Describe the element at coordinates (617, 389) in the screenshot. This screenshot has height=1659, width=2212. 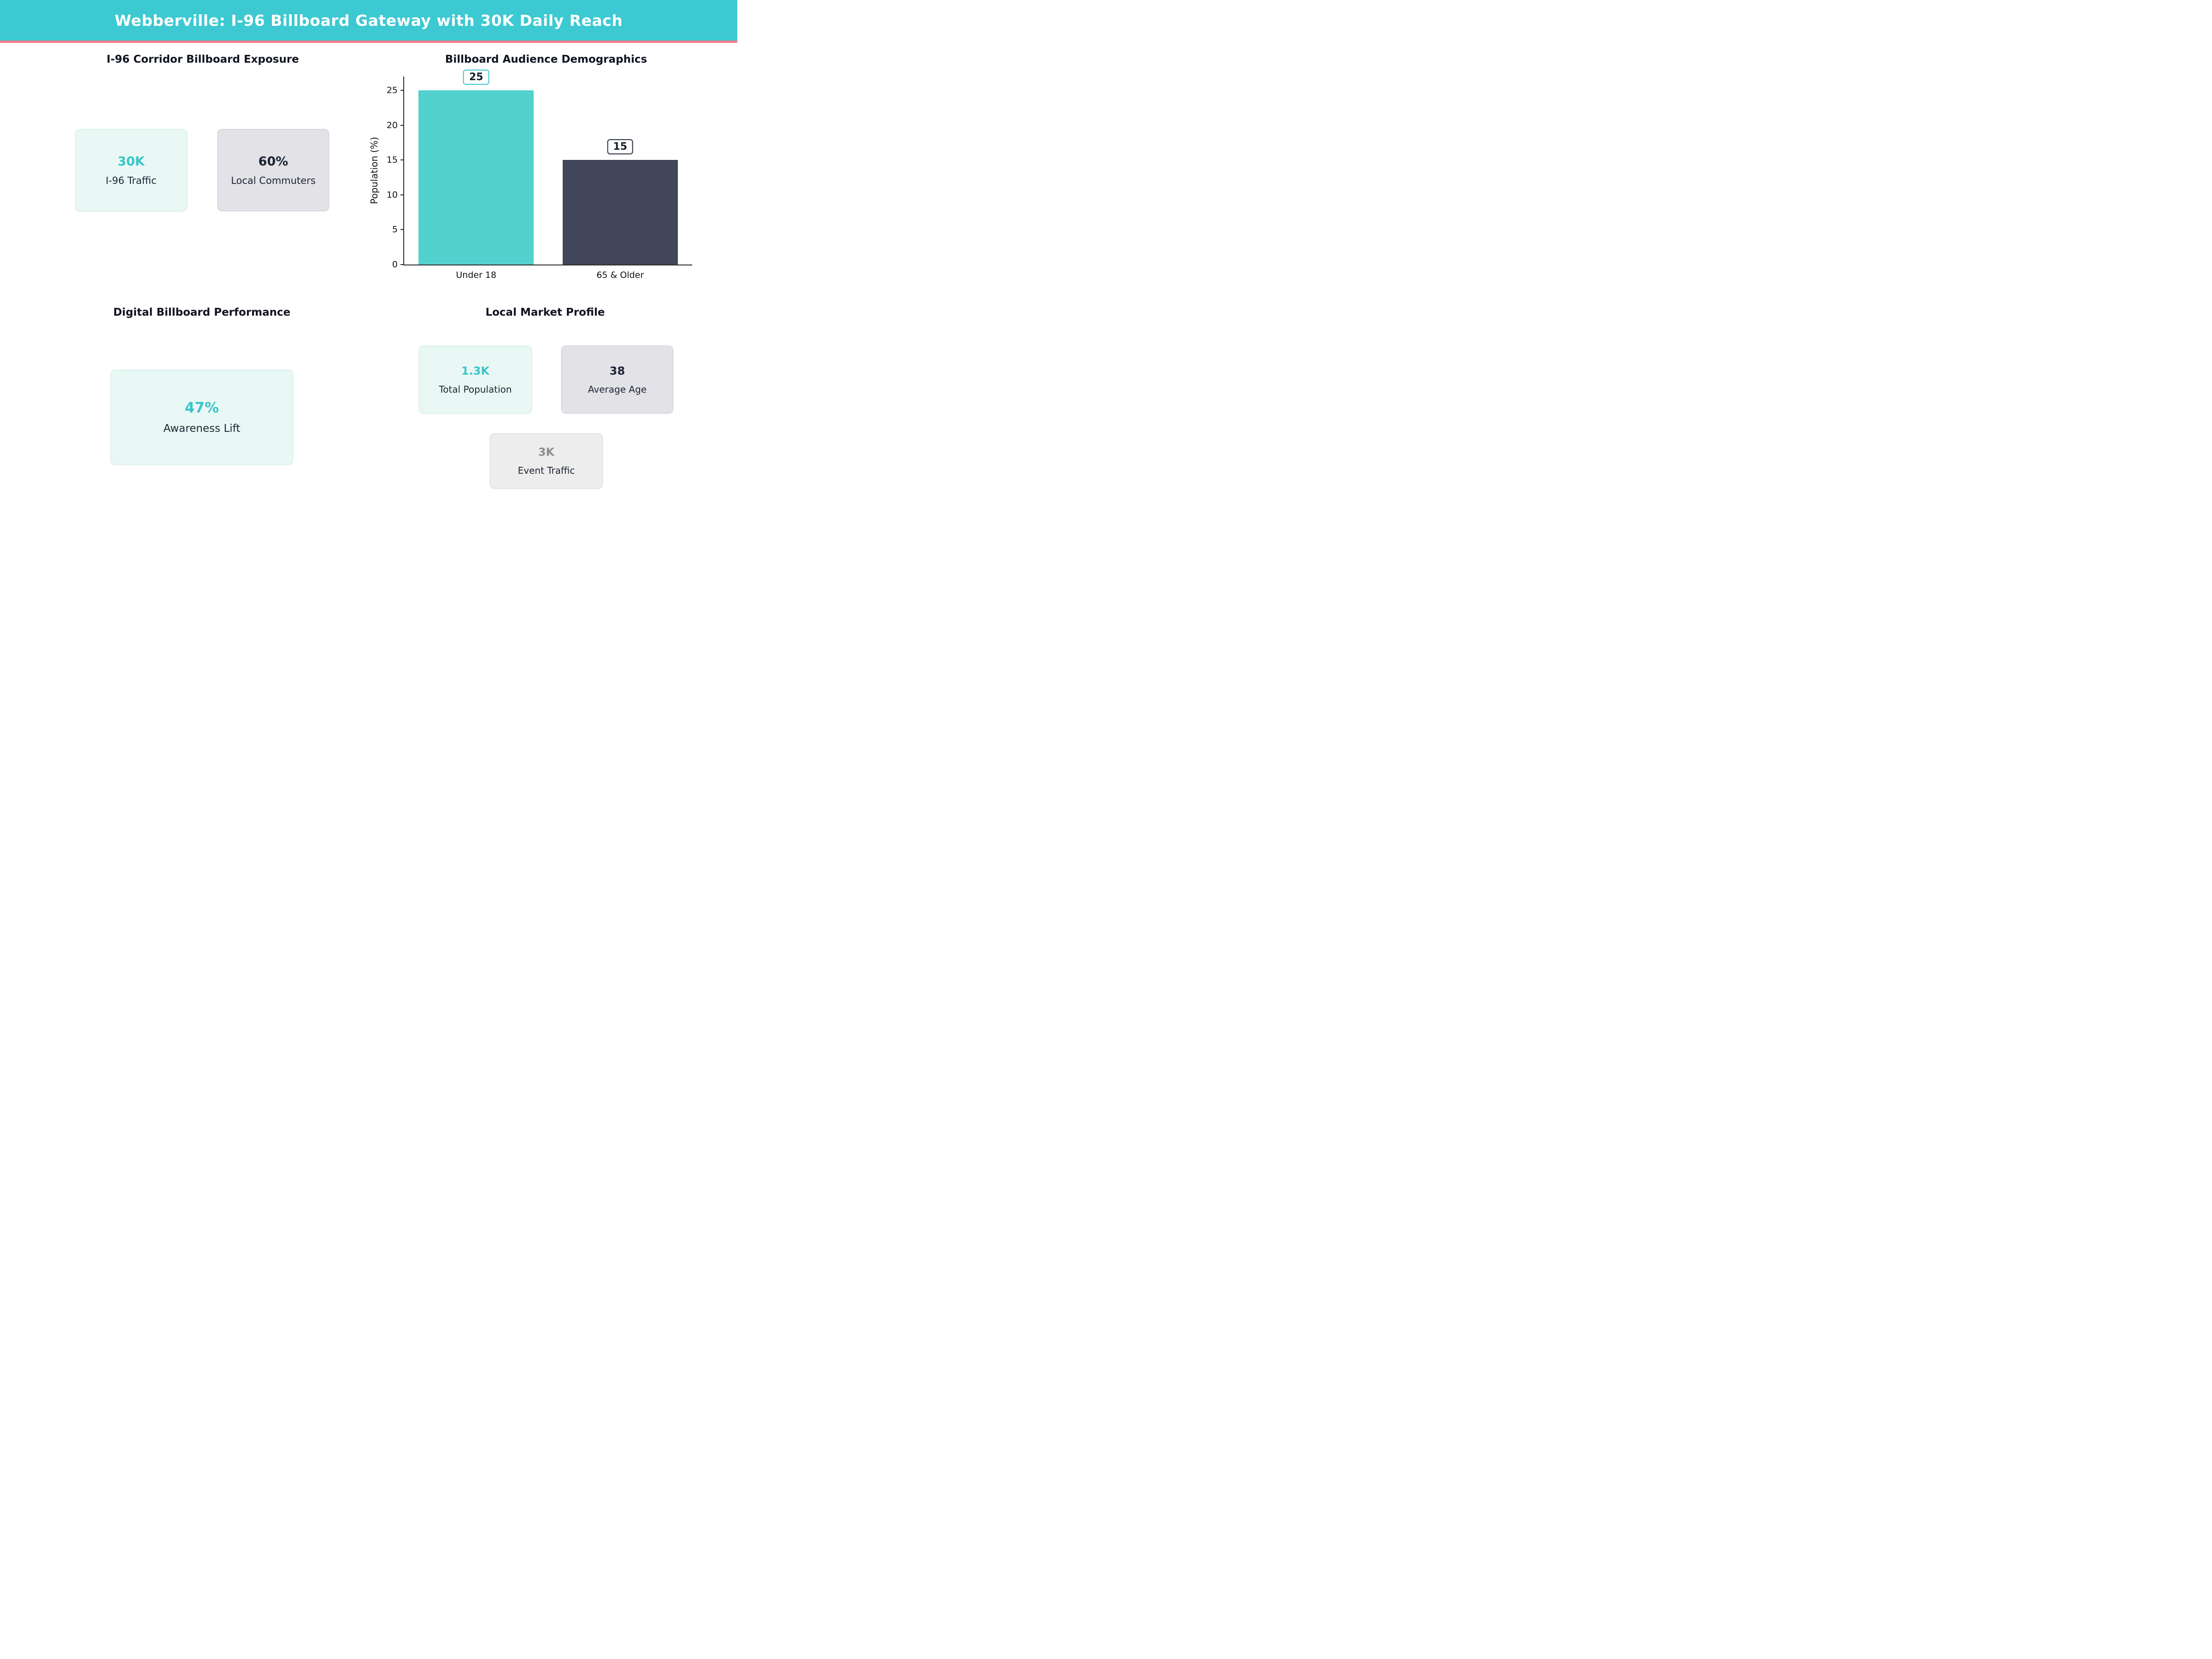
I see `stat-label: Average Age` at that location.